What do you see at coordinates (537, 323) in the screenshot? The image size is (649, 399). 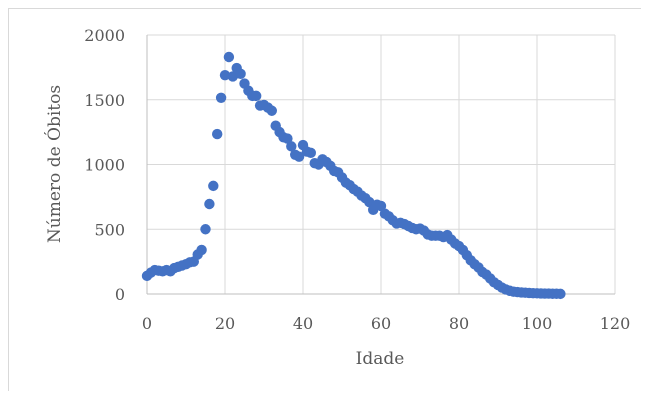 I see `x-tick-label: 100` at bounding box center [537, 323].